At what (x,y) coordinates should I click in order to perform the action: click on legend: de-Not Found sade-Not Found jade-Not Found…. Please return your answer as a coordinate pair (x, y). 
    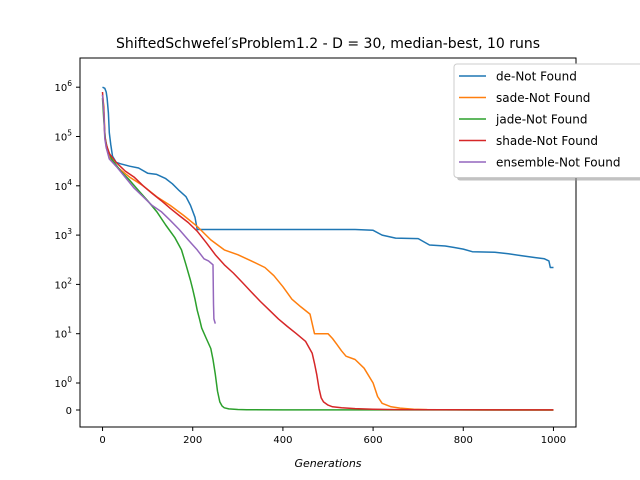
    Looking at the image, I should click on (546, 122).